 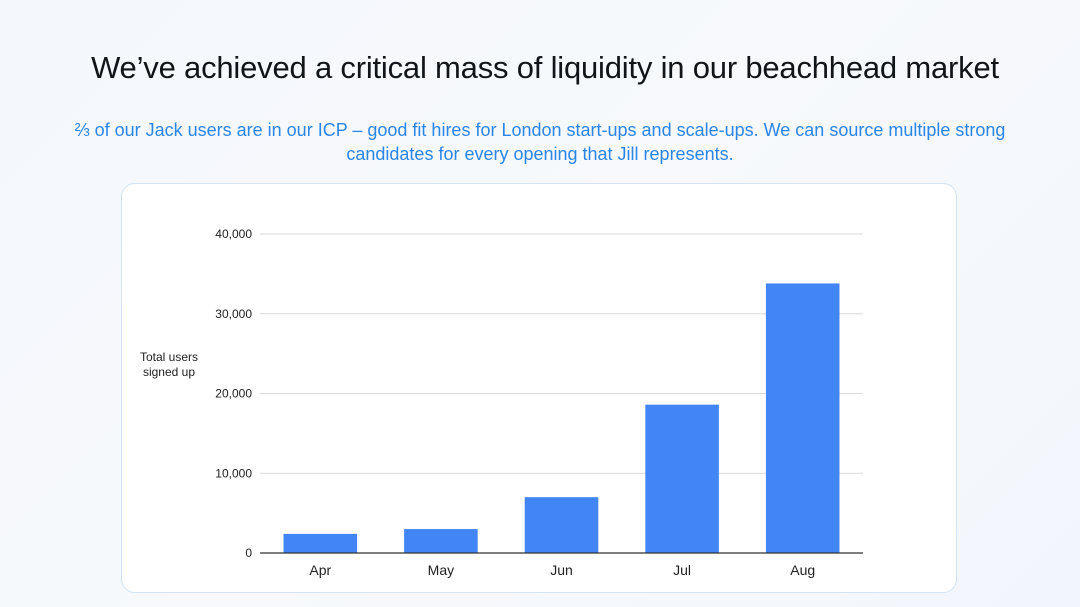 I want to click on x-tick-label: Aug, so click(x=802, y=570).